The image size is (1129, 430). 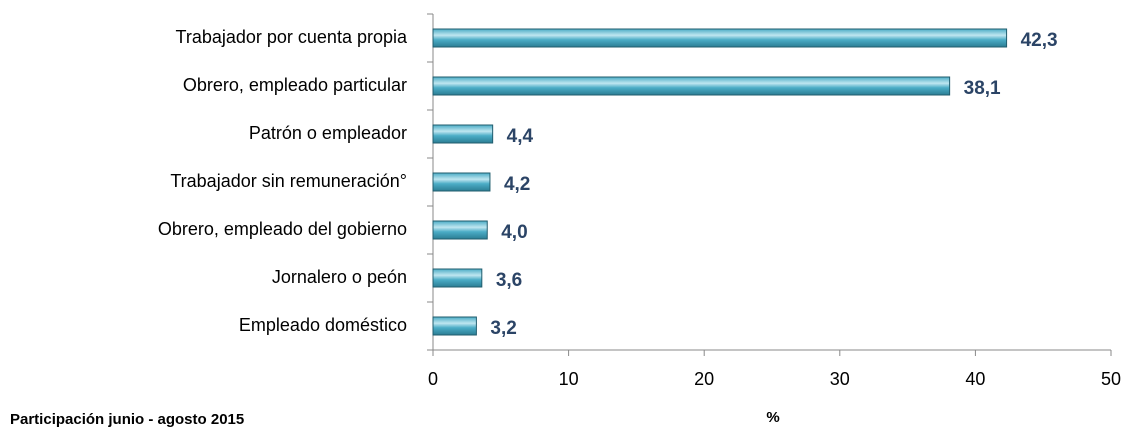 I want to click on value-label: 42,3, so click(x=1039, y=40).